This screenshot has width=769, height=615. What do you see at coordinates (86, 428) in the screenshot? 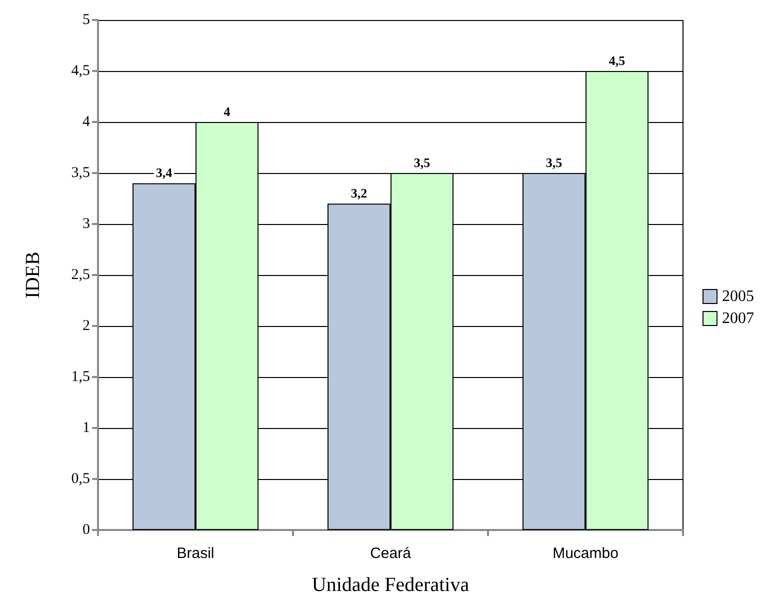
I see `y-tick-label: 1` at bounding box center [86, 428].